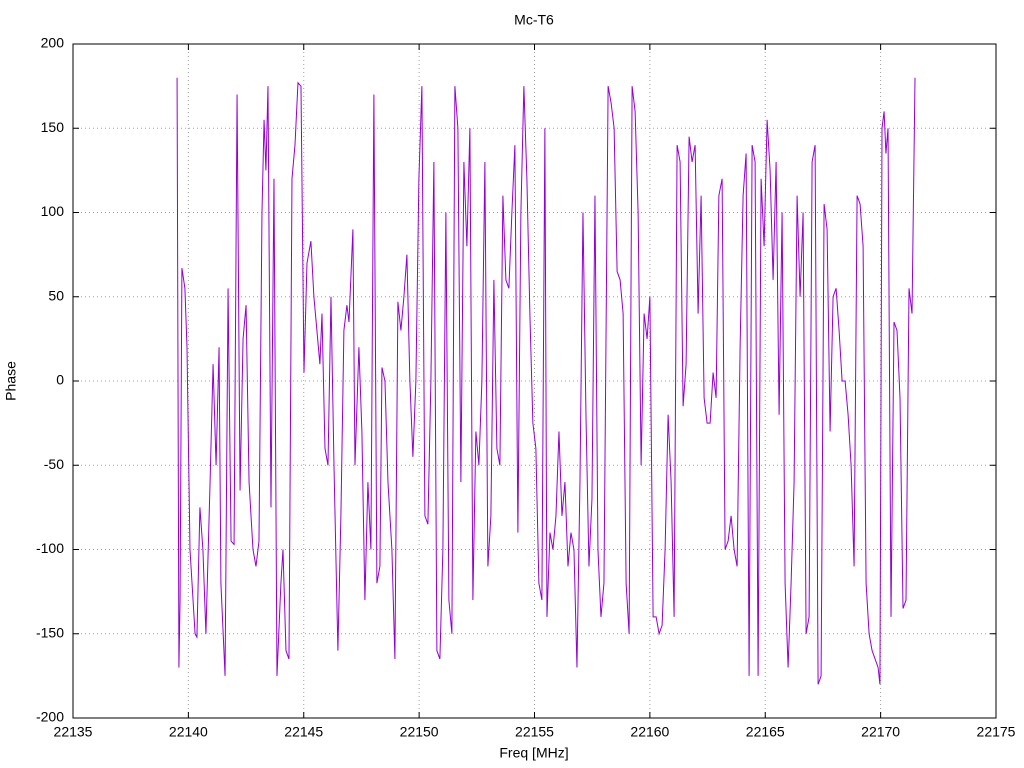 Image resolution: width=1024 pixels, height=768 pixels. Describe the element at coordinates (53, 127) in the screenshot. I see `y-tick-label: 150` at that location.